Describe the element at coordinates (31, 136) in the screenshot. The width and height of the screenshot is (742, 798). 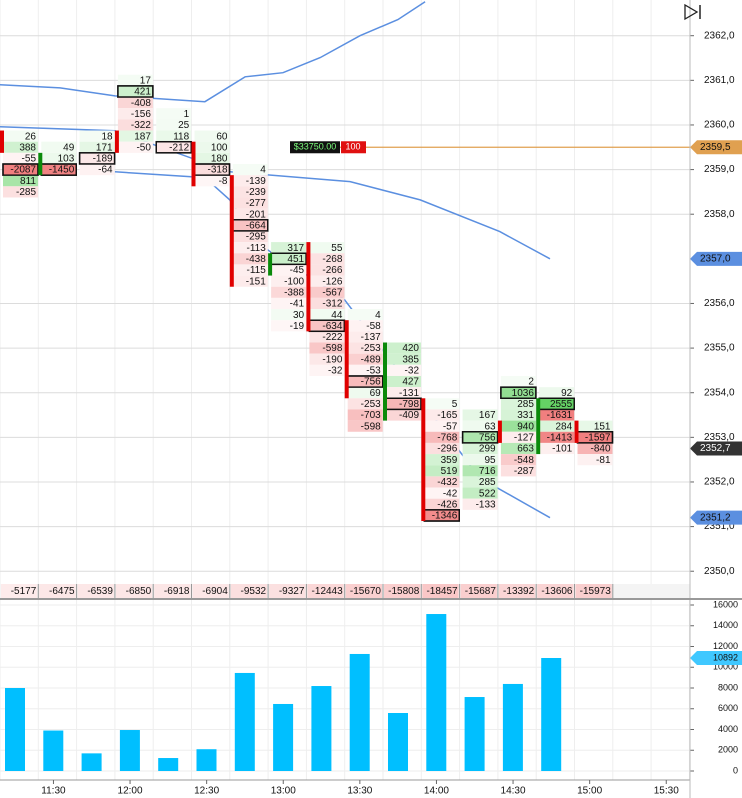
I see `footprint-value: 26` at that location.